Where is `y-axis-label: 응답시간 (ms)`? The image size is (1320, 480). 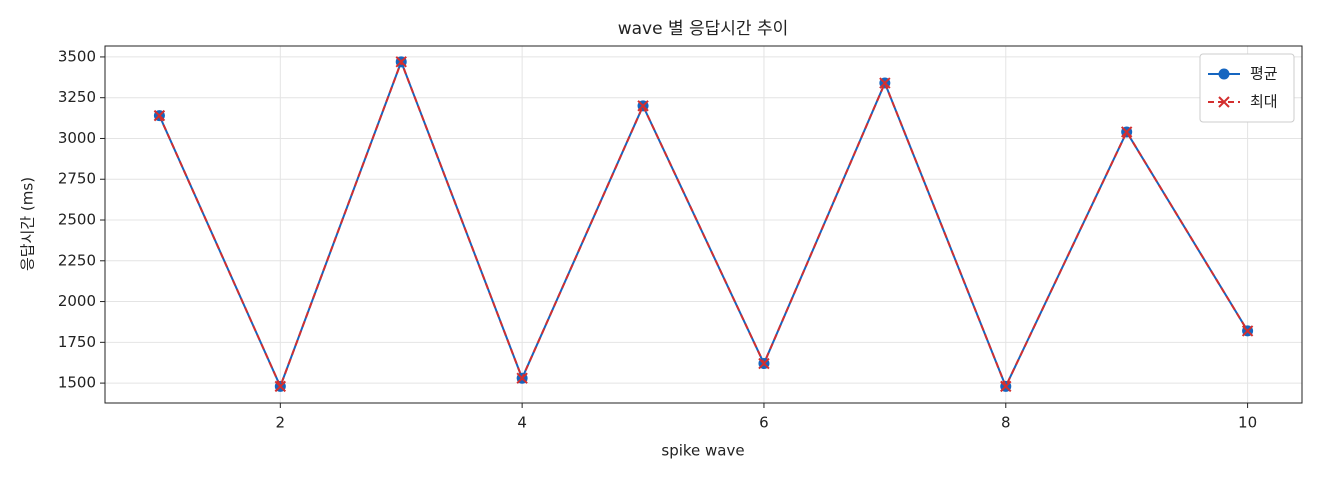 y-axis-label: 응답시간 (ms) is located at coordinates (28, 224).